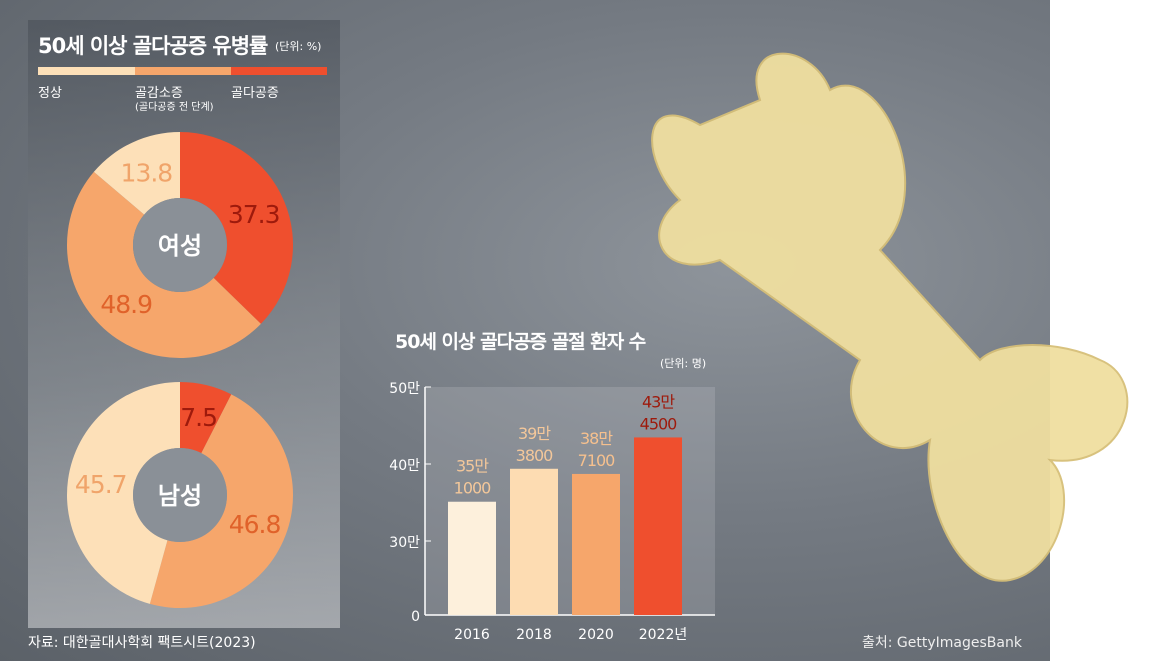 The width and height of the screenshot is (1154, 661). I want to click on bar-value-label: 38만, so click(596, 438).